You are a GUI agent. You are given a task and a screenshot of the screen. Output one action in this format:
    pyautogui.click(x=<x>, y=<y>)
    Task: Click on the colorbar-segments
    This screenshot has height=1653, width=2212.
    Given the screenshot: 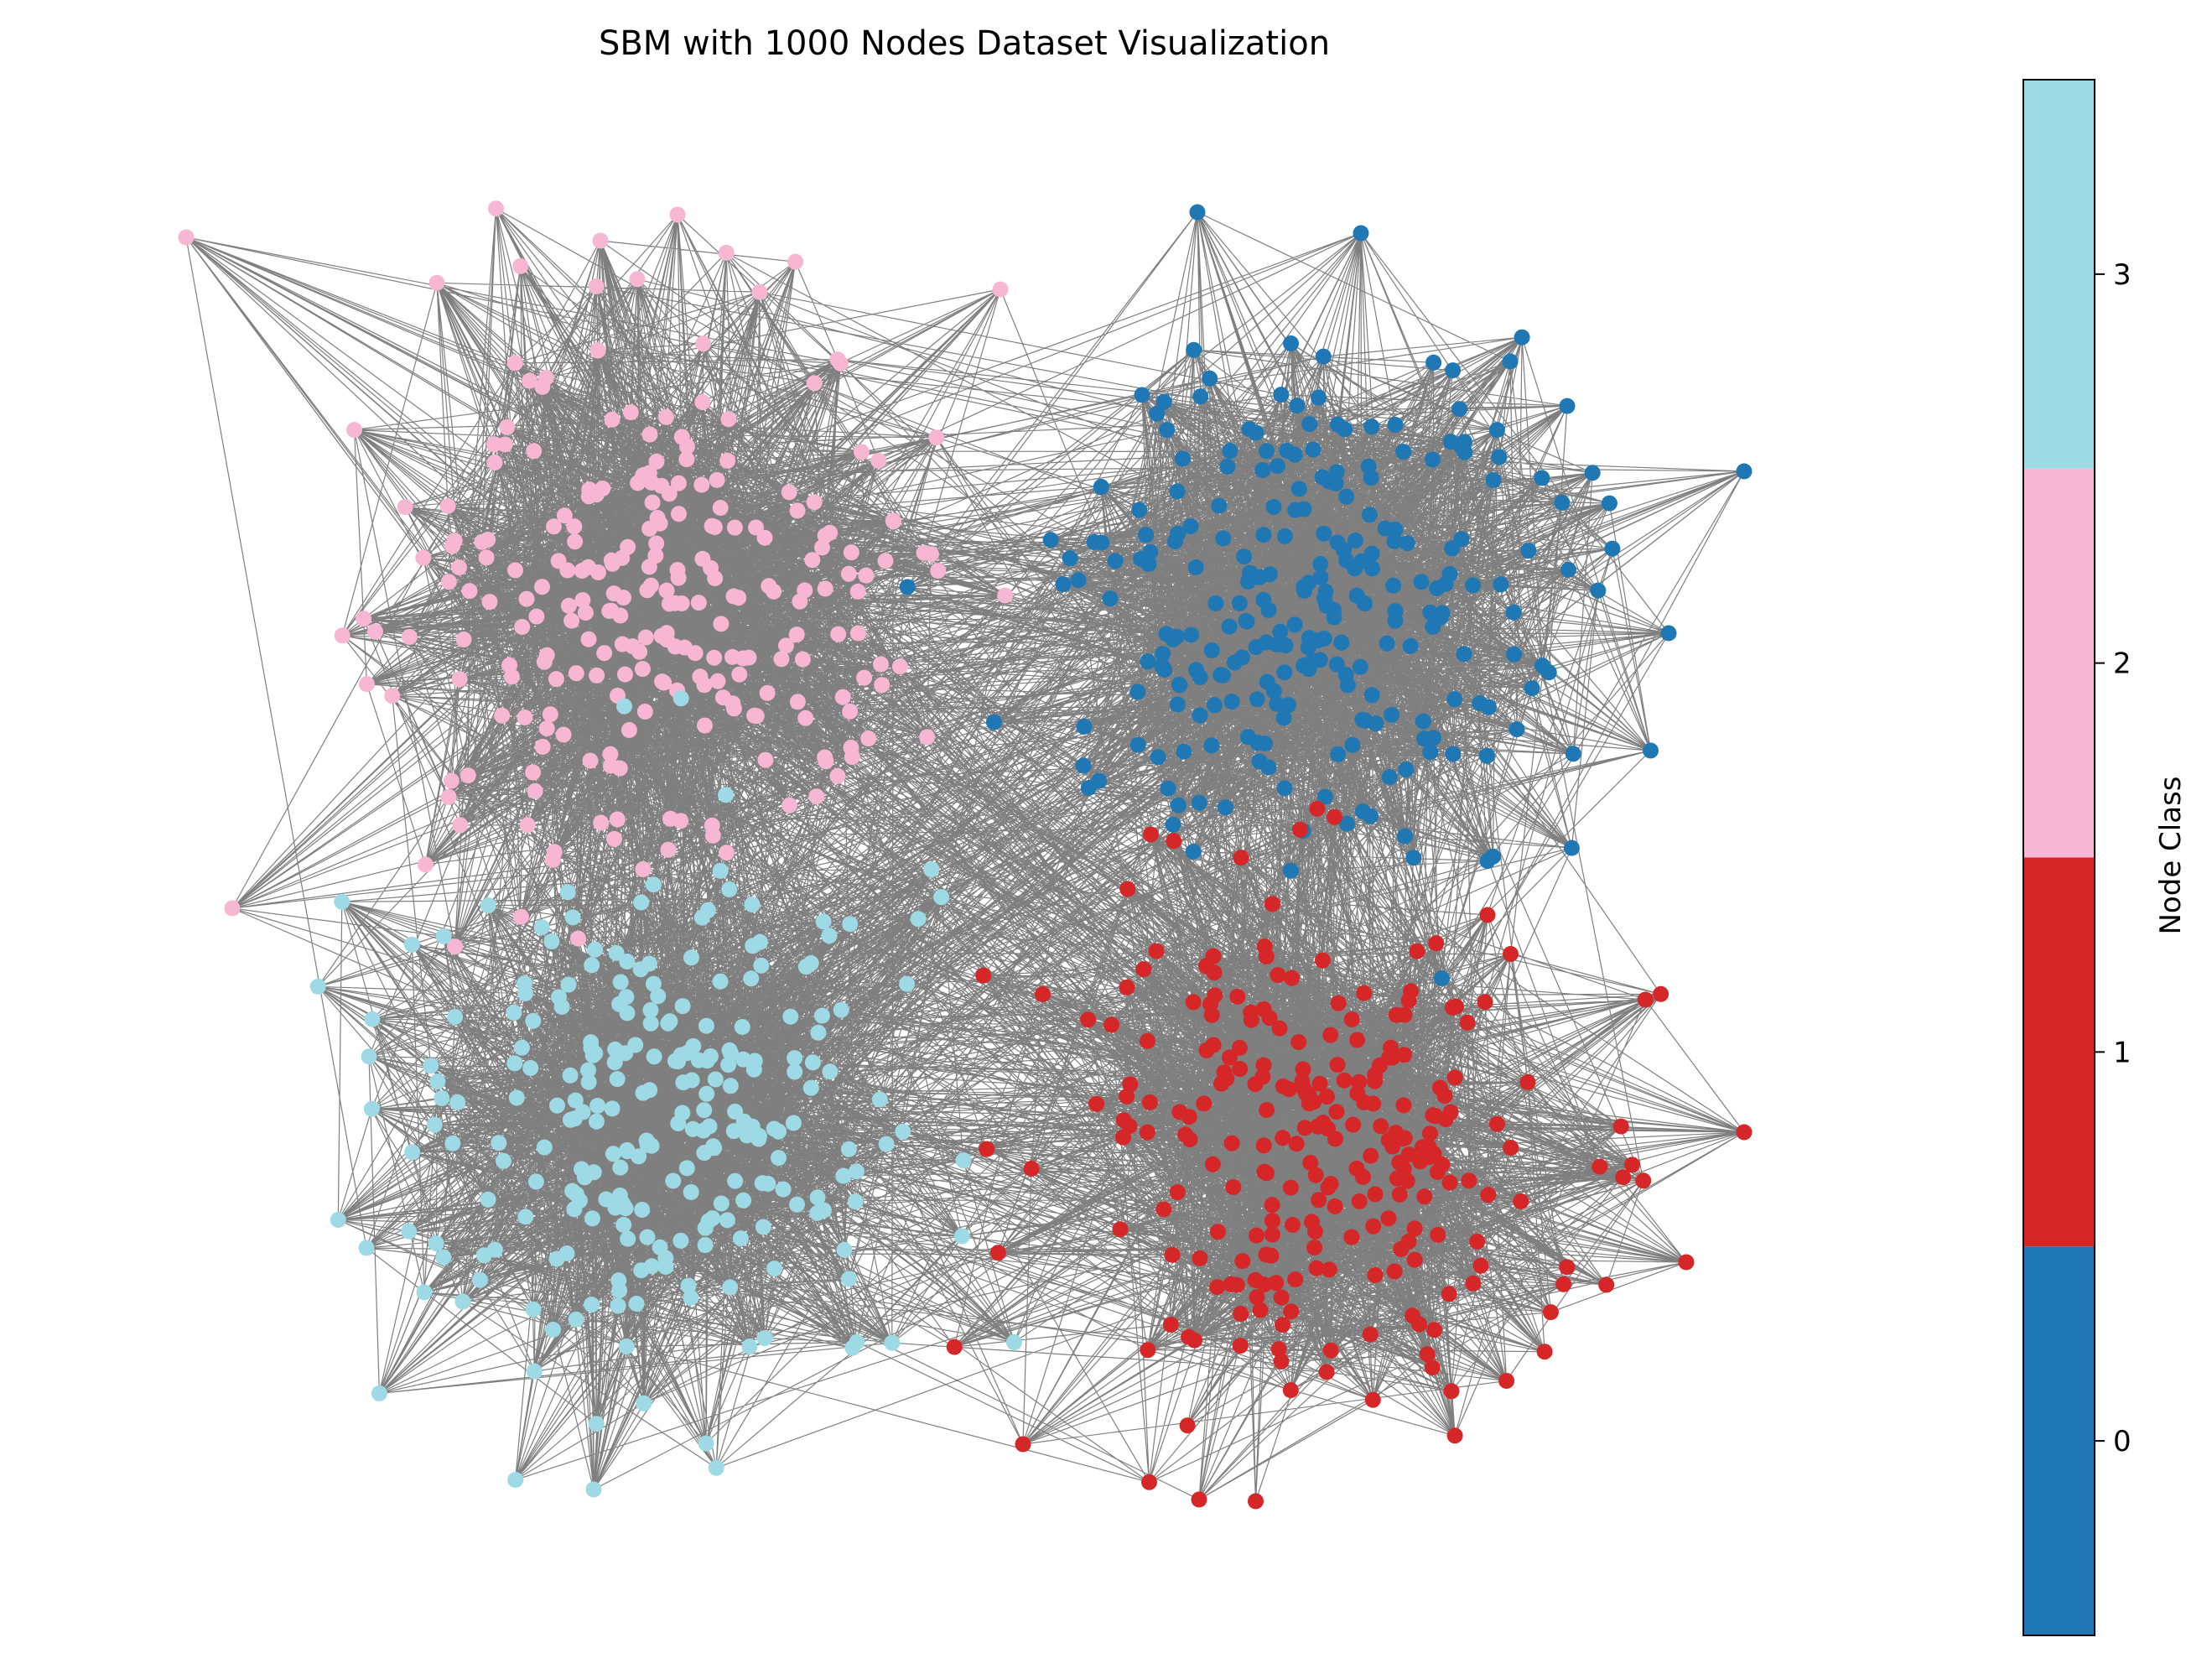 What is the action you would take?
    pyautogui.click(x=2059, y=857)
    